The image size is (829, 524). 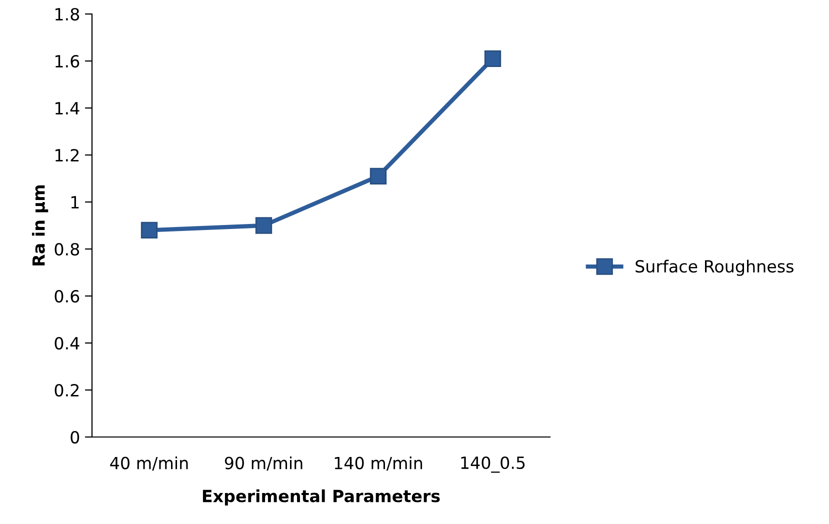 I want to click on y-tick-label: 1.8, so click(x=68, y=14).